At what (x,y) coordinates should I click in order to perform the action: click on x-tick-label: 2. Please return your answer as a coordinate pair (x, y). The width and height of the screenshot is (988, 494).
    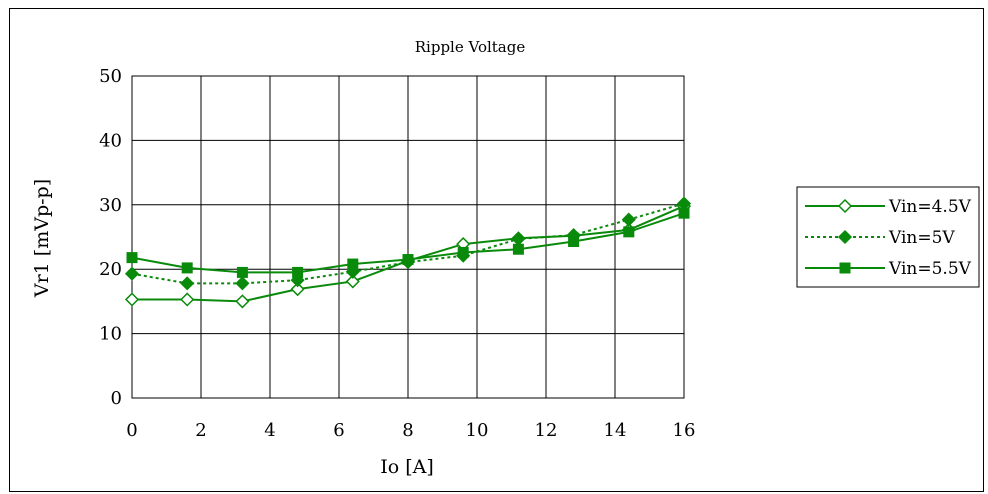
    Looking at the image, I should click on (200, 430).